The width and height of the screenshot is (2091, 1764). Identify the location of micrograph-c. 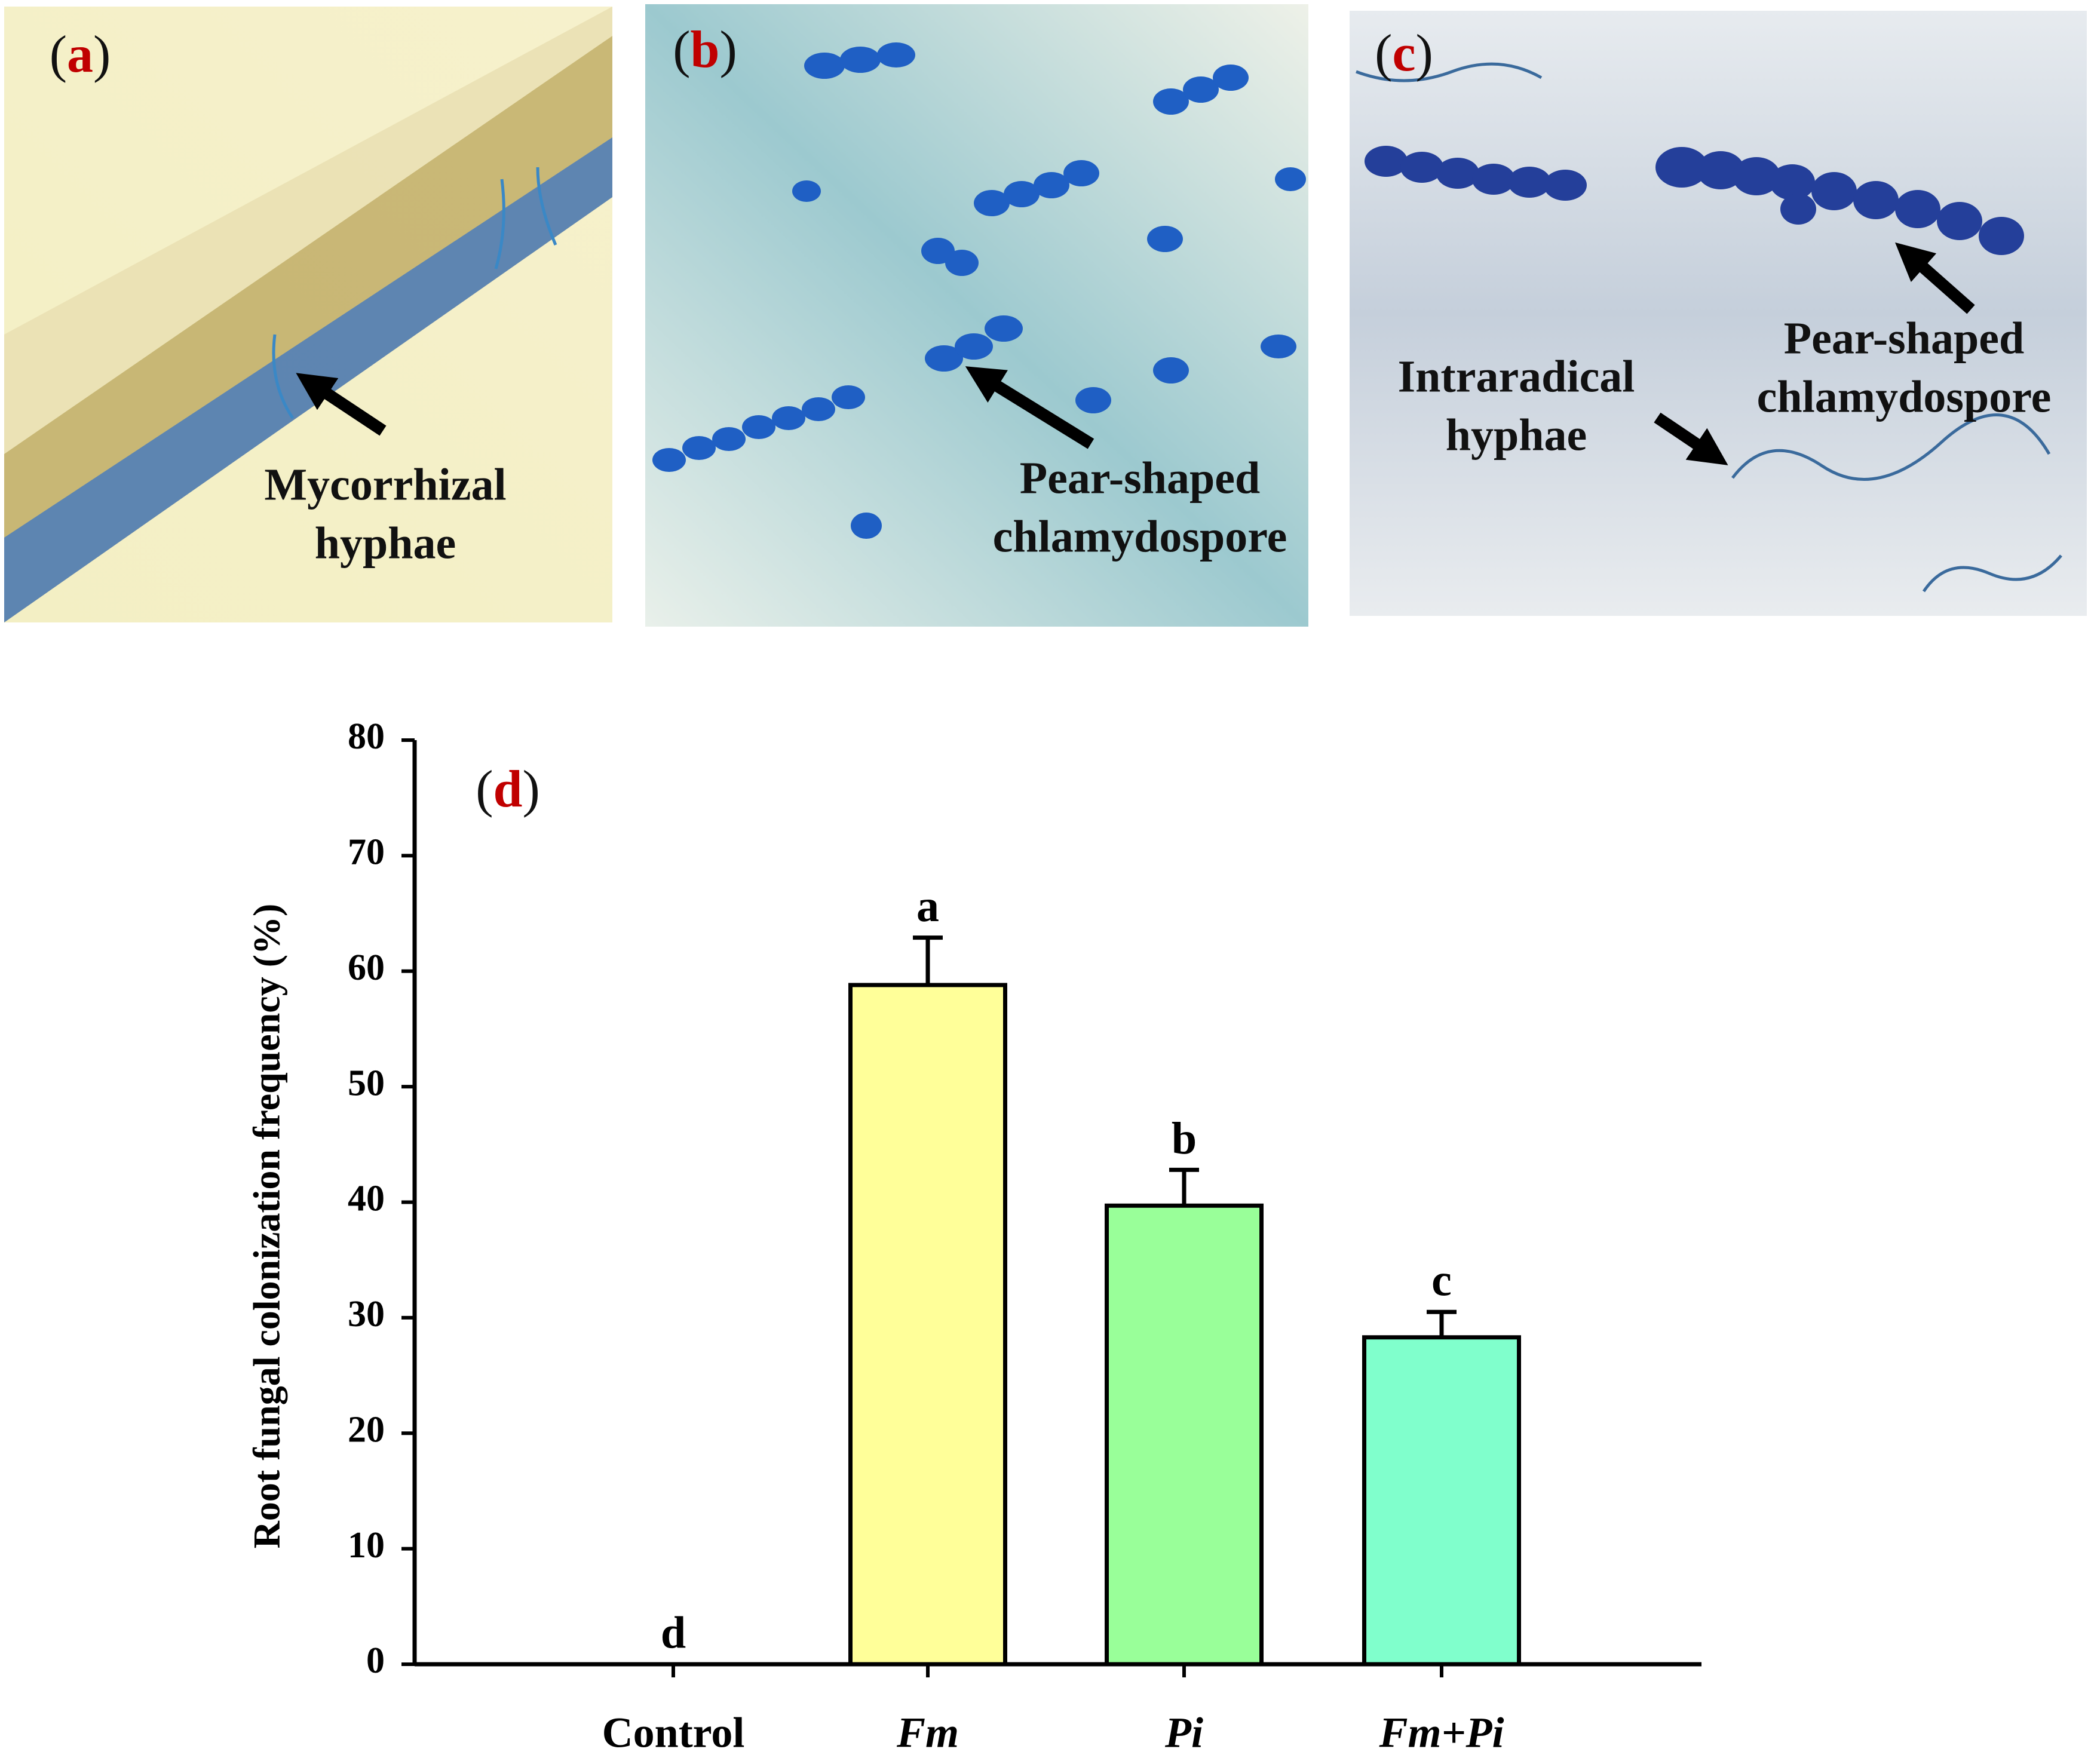
(1718, 313).